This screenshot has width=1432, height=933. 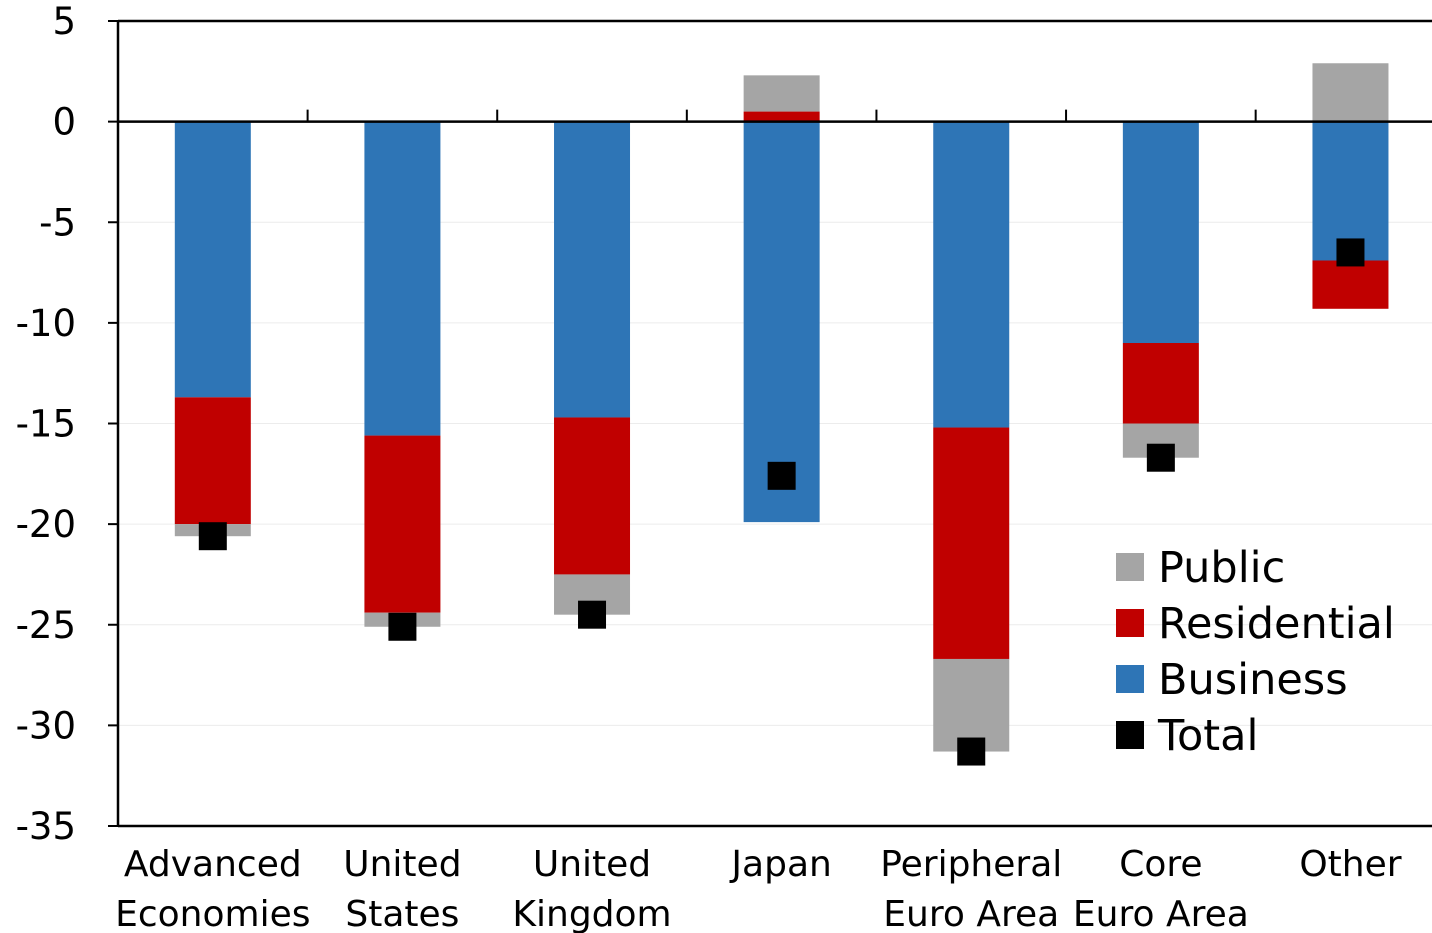 I want to click on y-tick-label: 0, so click(x=64, y=122).